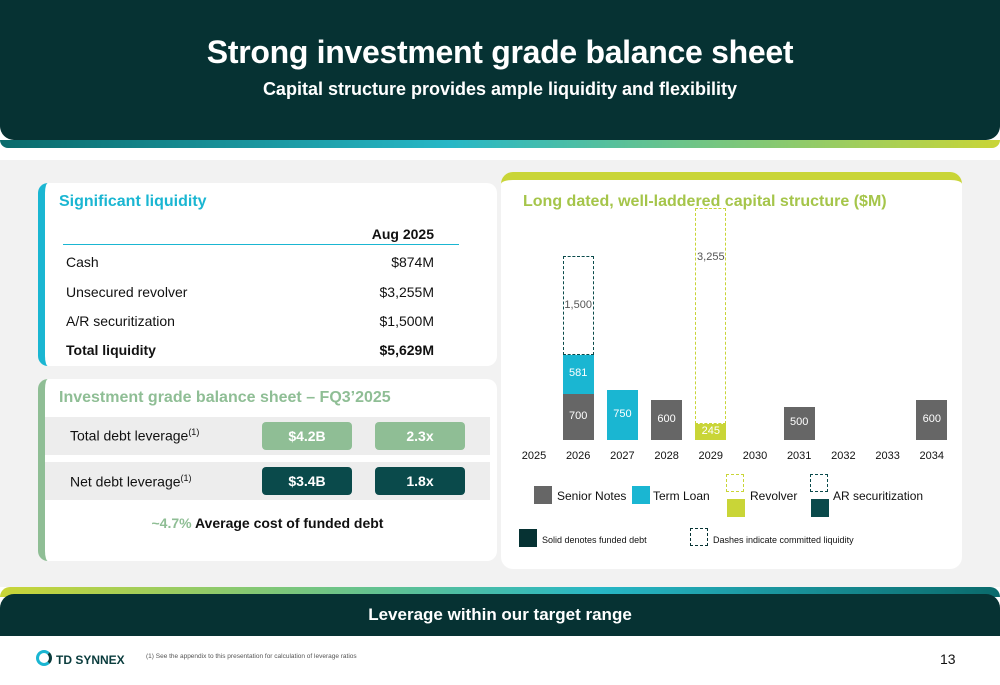  Describe the element at coordinates (711, 316) in the screenshot. I see `bar-revolver-committed` at that location.